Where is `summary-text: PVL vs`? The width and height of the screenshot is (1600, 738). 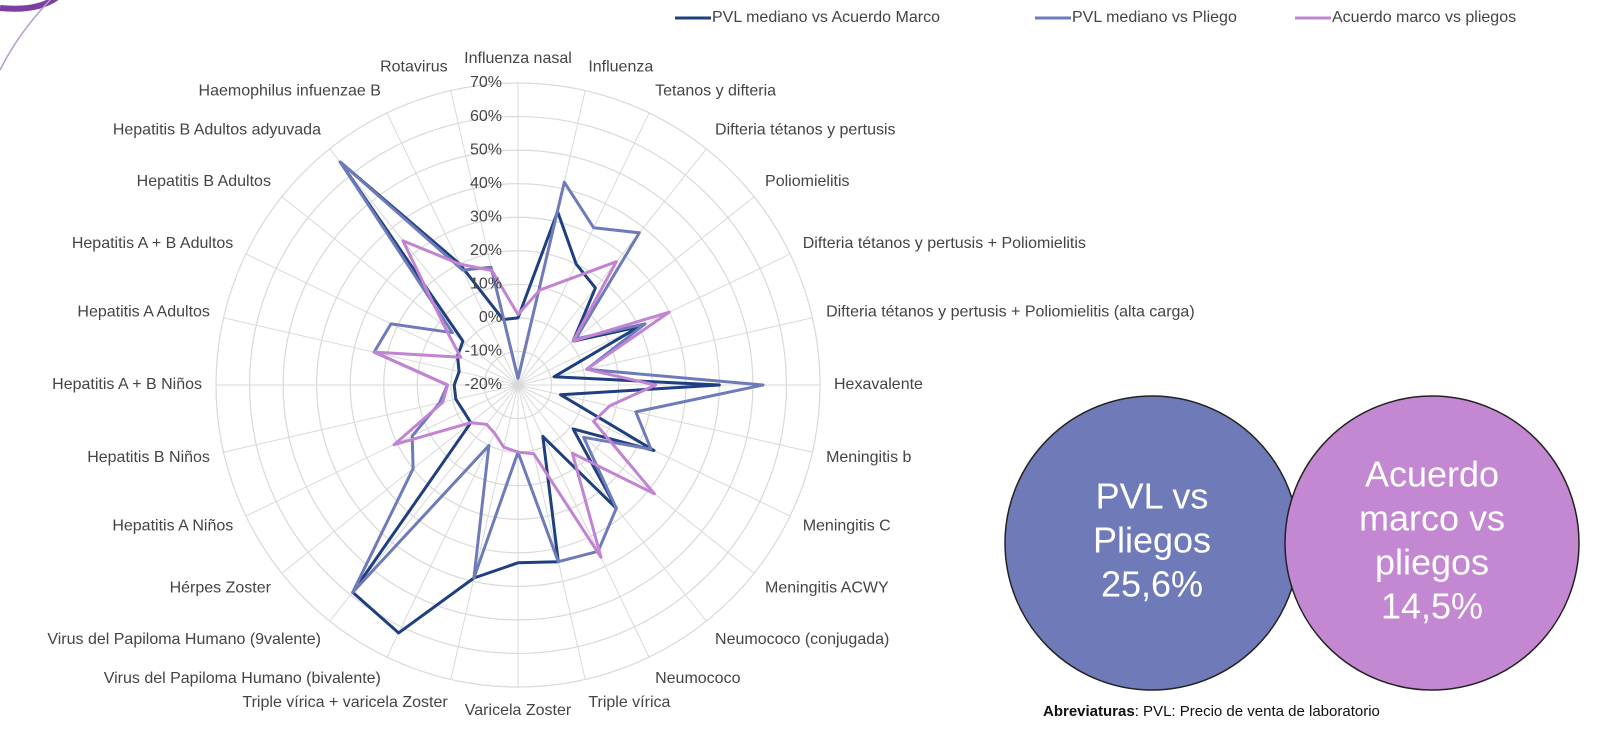
summary-text: PVL vs is located at coordinates (1152, 496).